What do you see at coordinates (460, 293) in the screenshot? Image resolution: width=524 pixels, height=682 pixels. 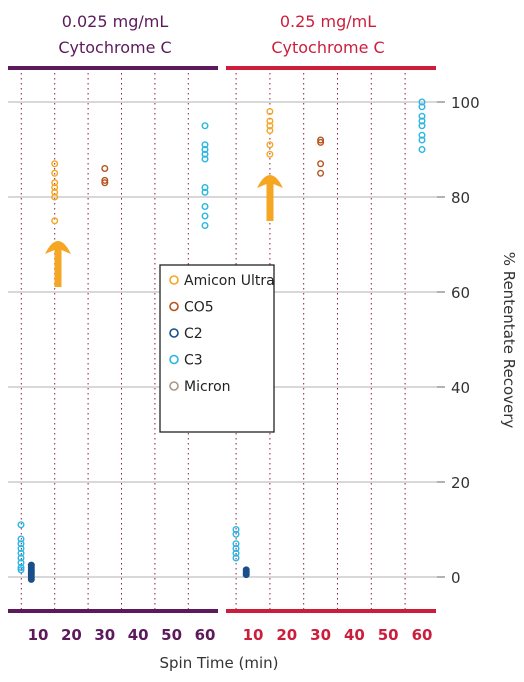 I see `y-tick-label: 60` at bounding box center [460, 293].